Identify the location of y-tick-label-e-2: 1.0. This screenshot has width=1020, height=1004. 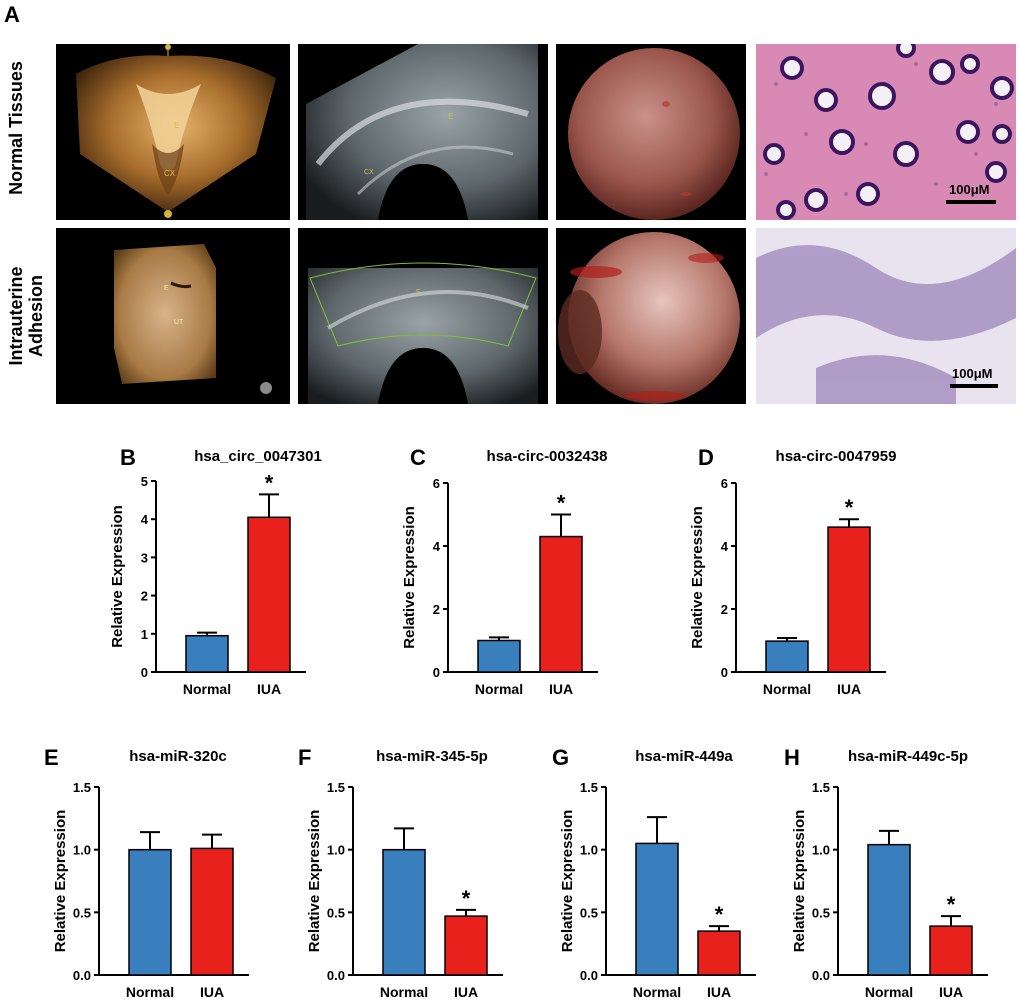
(82, 850).